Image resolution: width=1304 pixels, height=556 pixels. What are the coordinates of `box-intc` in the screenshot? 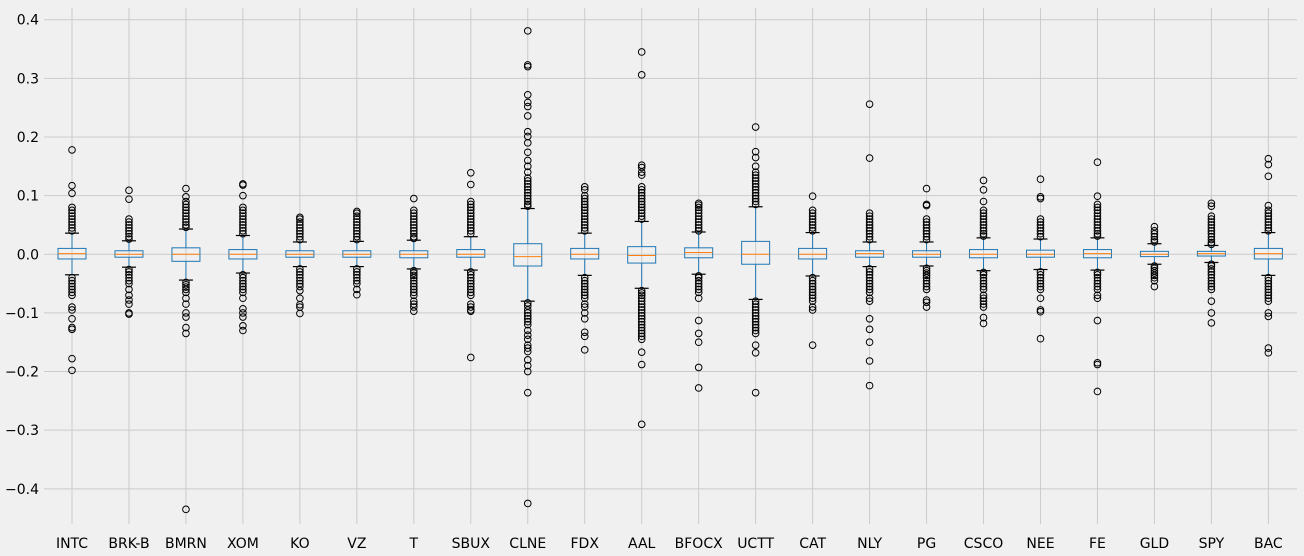 It's located at (72, 260).